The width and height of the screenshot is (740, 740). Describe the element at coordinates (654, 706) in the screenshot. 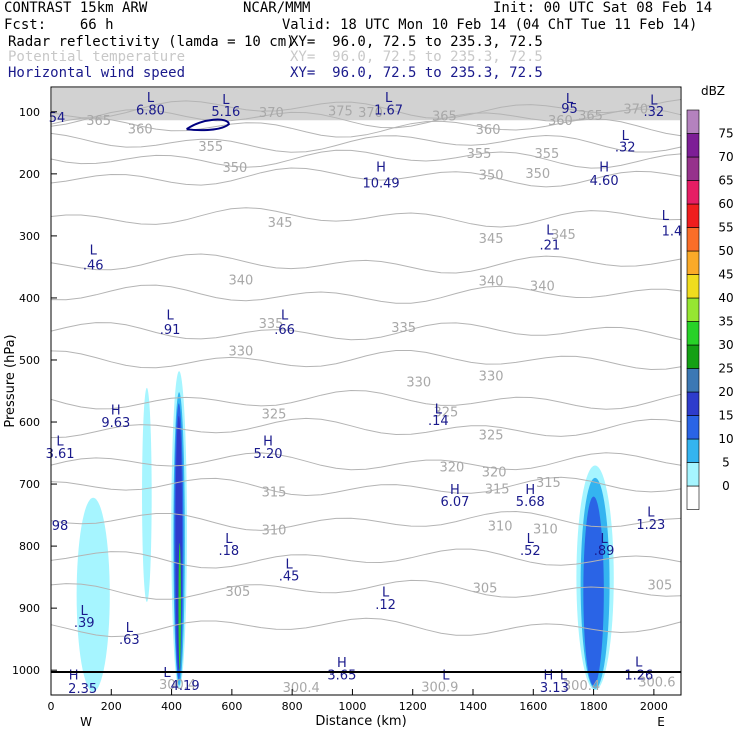

I see `x-tick-label: 2000` at that location.